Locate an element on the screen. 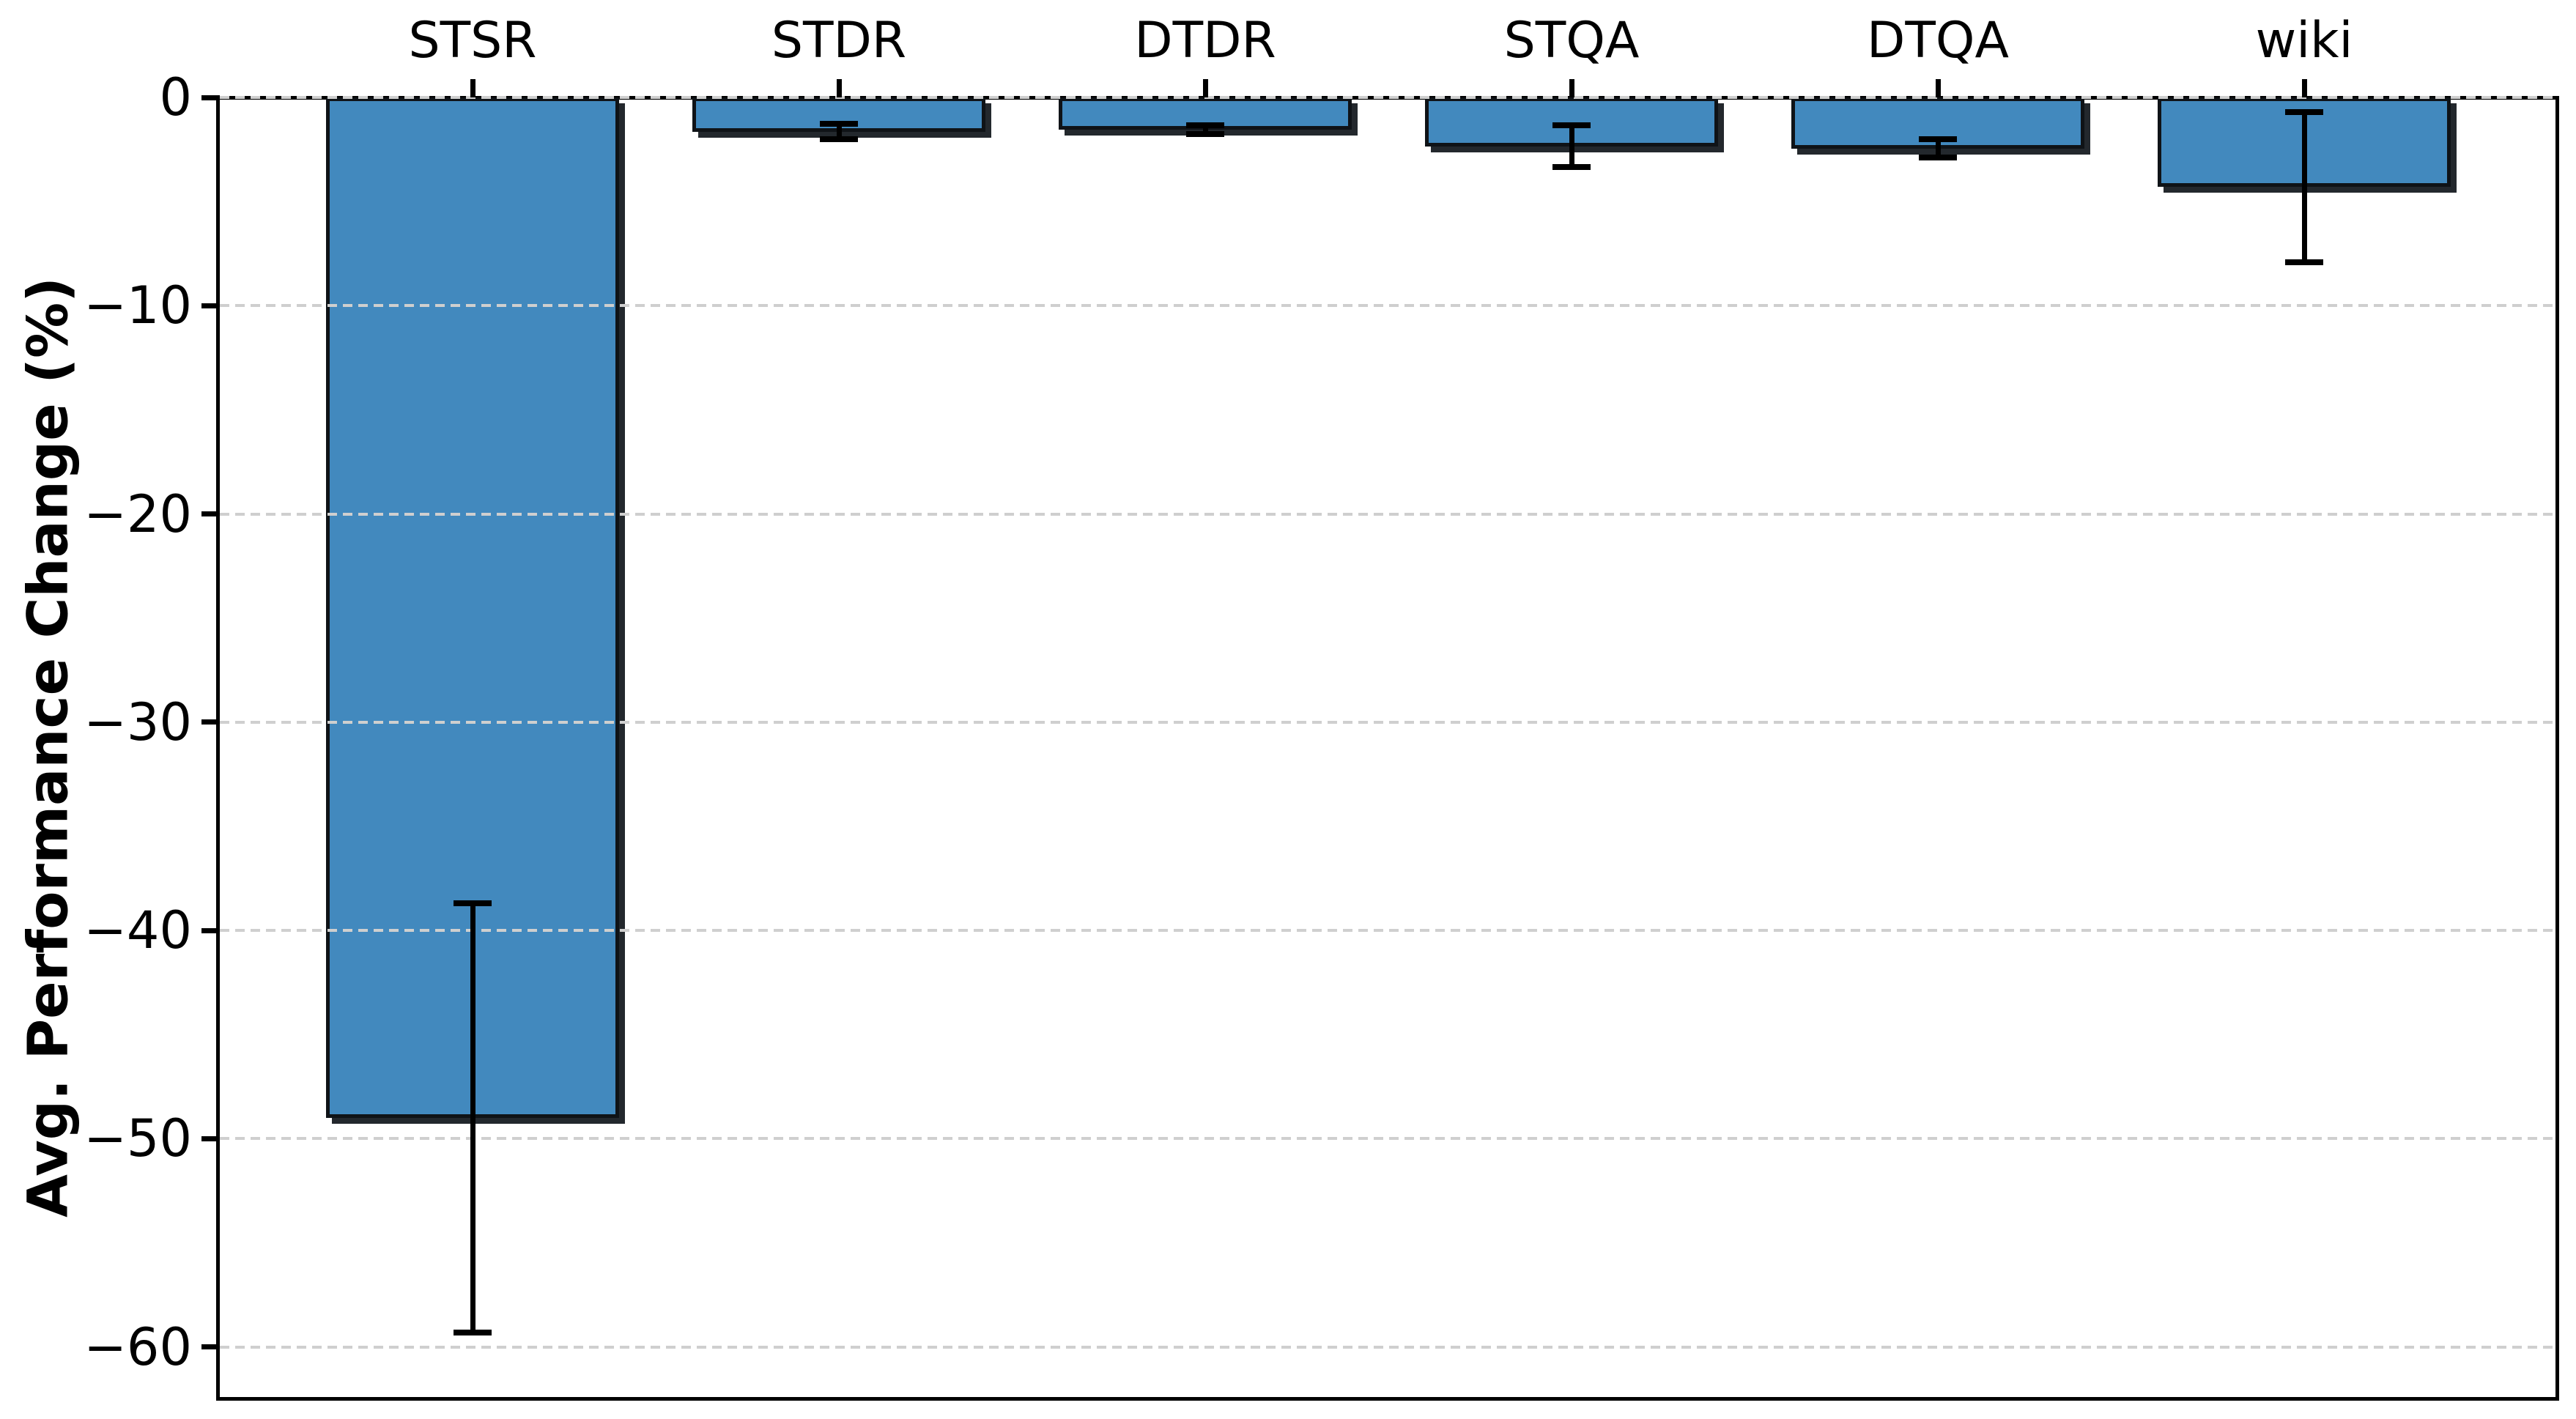 This screenshot has width=2576, height=1419. ytick-label-y-40: −40 is located at coordinates (138, 931).